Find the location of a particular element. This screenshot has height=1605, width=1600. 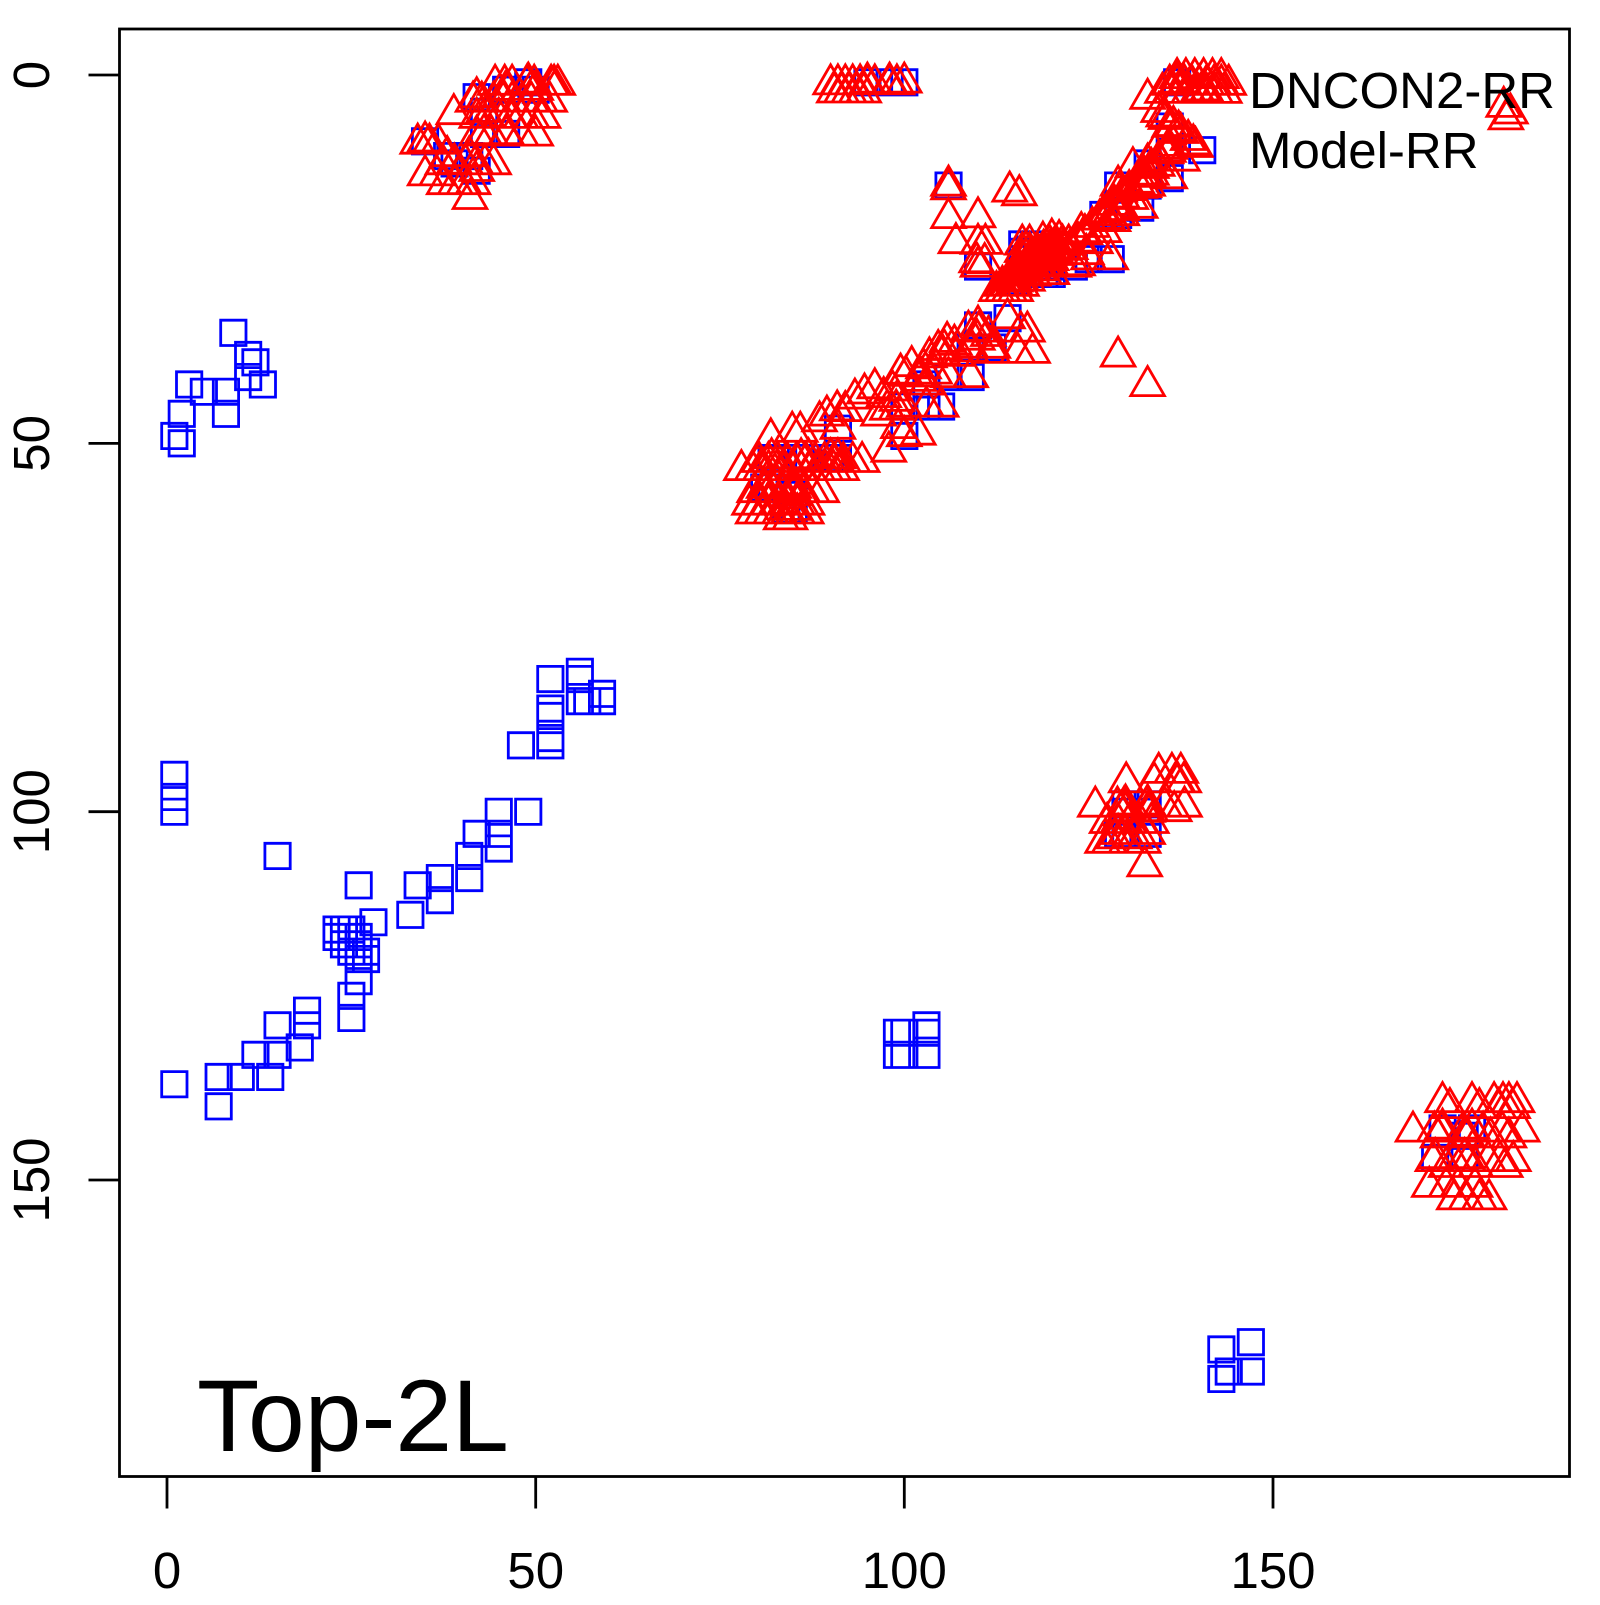

svg-text: Model-RR is located at coordinates (1364, 150).